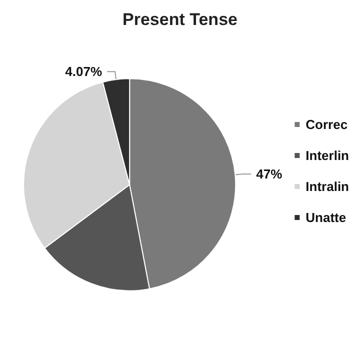  Describe the element at coordinates (180, 19) in the screenshot. I see `chart-title: Present Tense` at that location.